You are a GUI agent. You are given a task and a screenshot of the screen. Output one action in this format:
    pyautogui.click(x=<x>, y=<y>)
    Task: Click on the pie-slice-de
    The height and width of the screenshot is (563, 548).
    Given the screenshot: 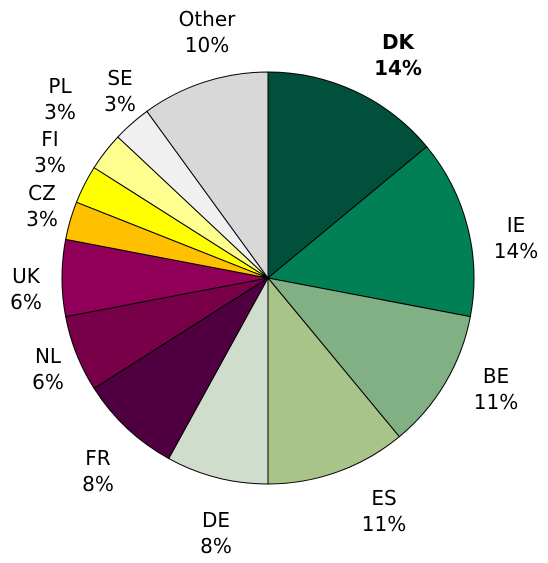 What is the action you would take?
    pyautogui.click(x=218, y=381)
    